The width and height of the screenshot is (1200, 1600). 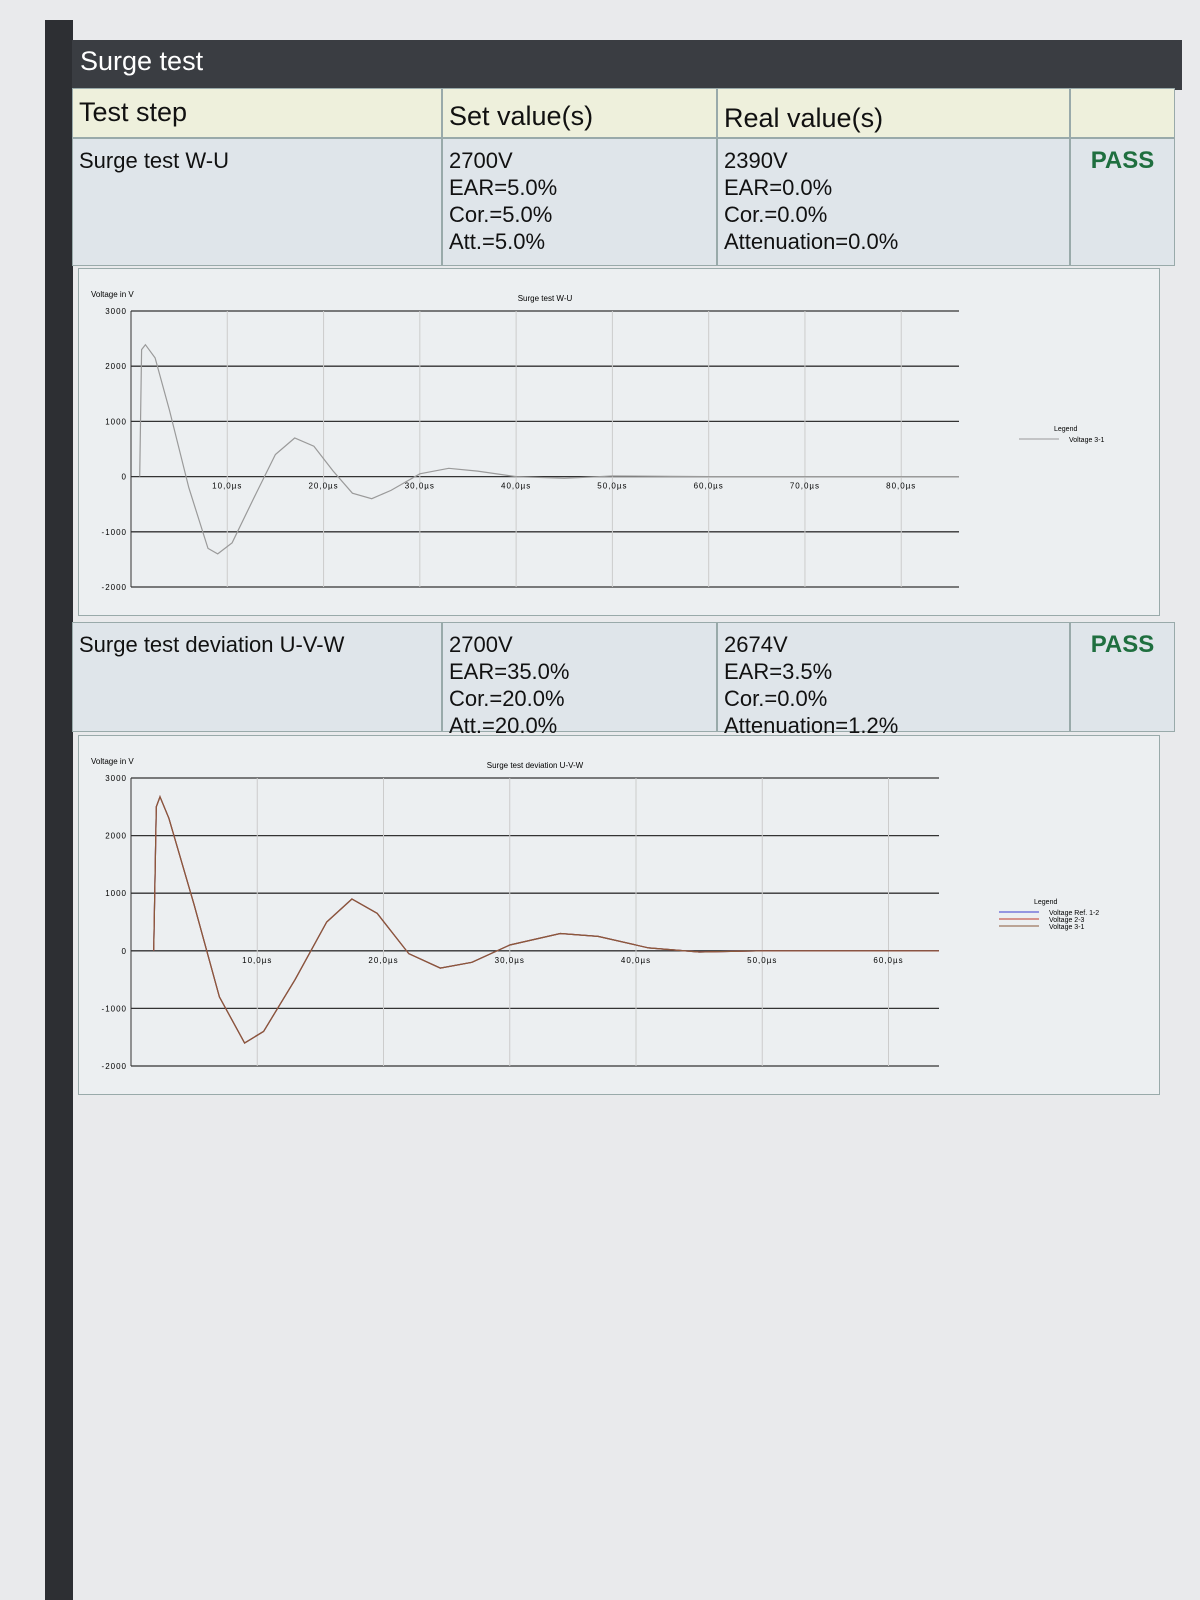 I want to click on step-name: Surge test deviation U-V-W, so click(x=257, y=677).